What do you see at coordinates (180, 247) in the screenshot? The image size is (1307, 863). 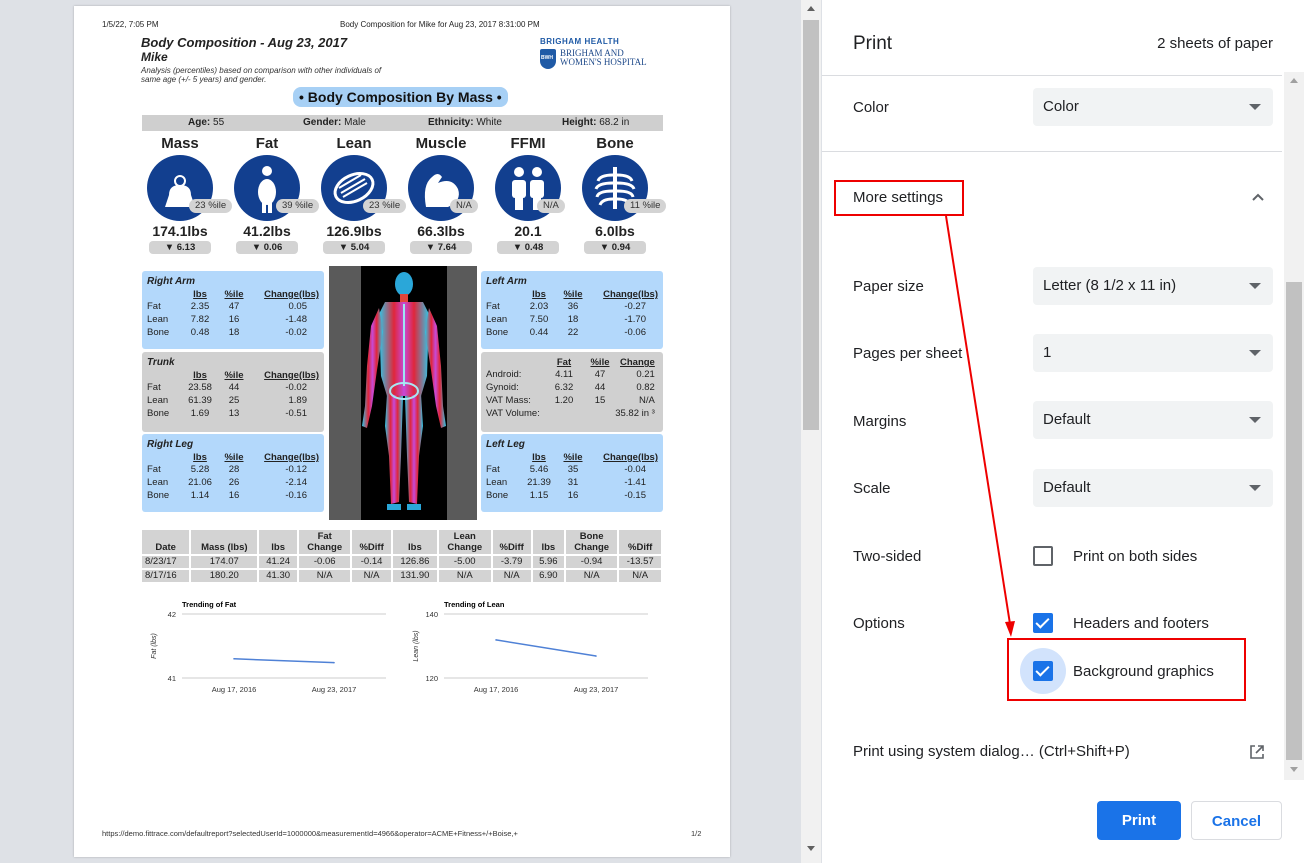 I see `change-pill: ▼ 6.13` at bounding box center [180, 247].